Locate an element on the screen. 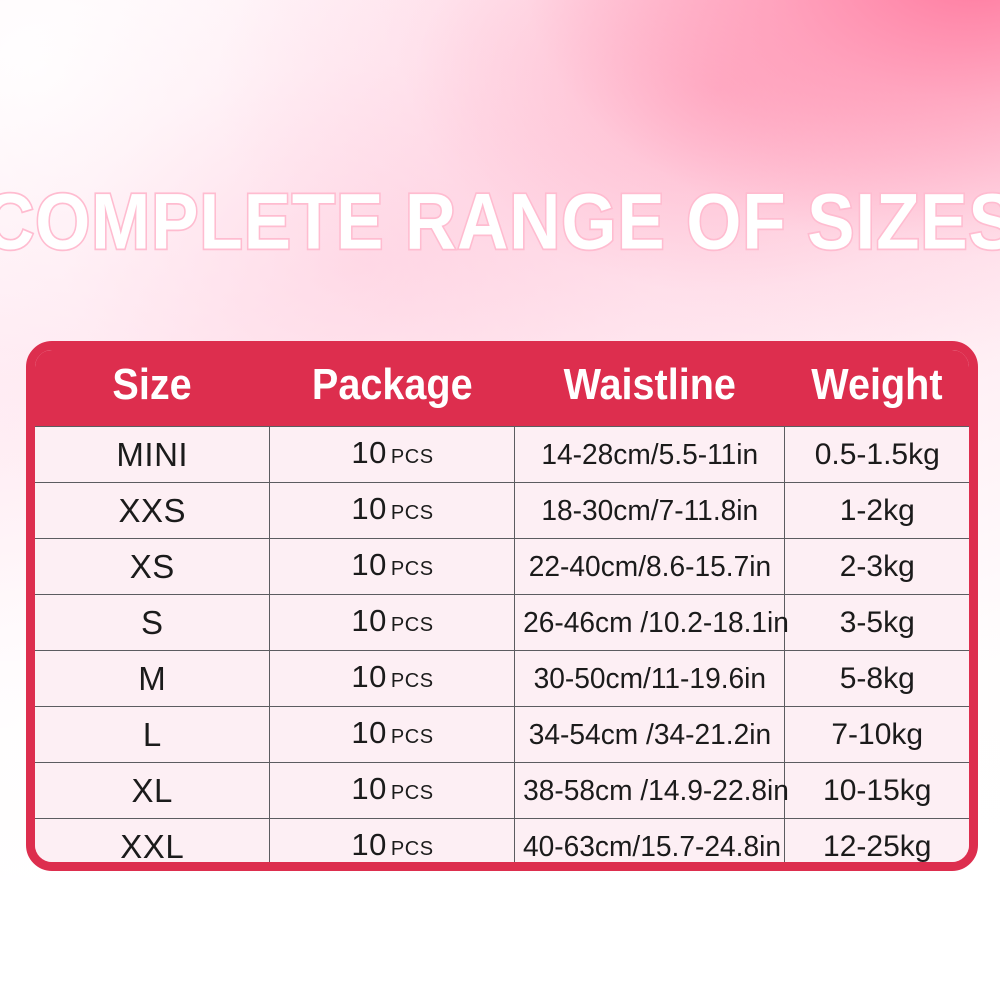 Image resolution: width=1000 pixels, height=1000 pixels. table-row: XXS 10 PCS 18-30cm/7-11.8in 1-2kg is located at coordinates (502, 510).